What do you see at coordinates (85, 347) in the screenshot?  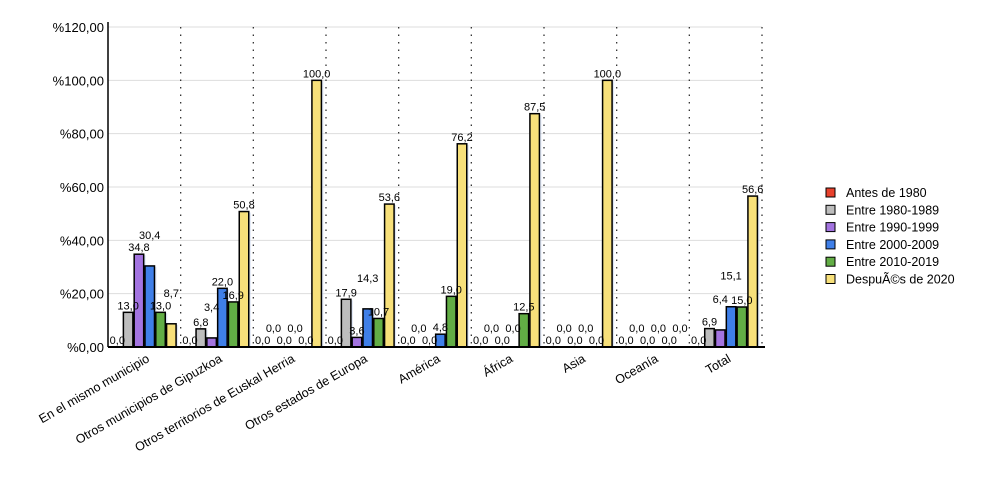 I see `y-tick-label: %0,00` at bounding box center [85, 347].